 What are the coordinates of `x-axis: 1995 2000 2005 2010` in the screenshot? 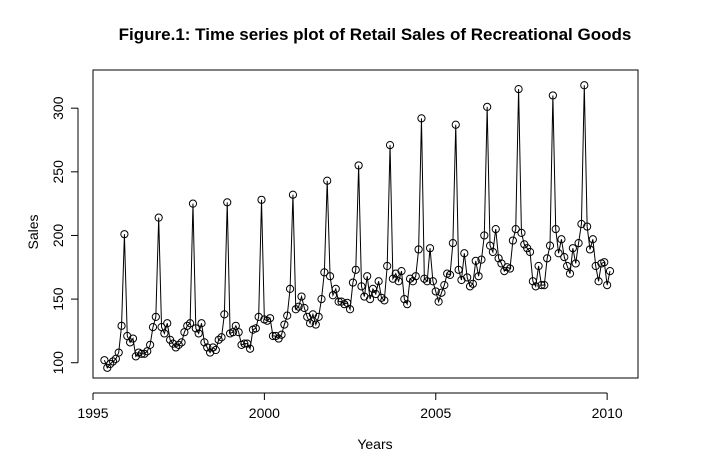 It's located at (350, 406).